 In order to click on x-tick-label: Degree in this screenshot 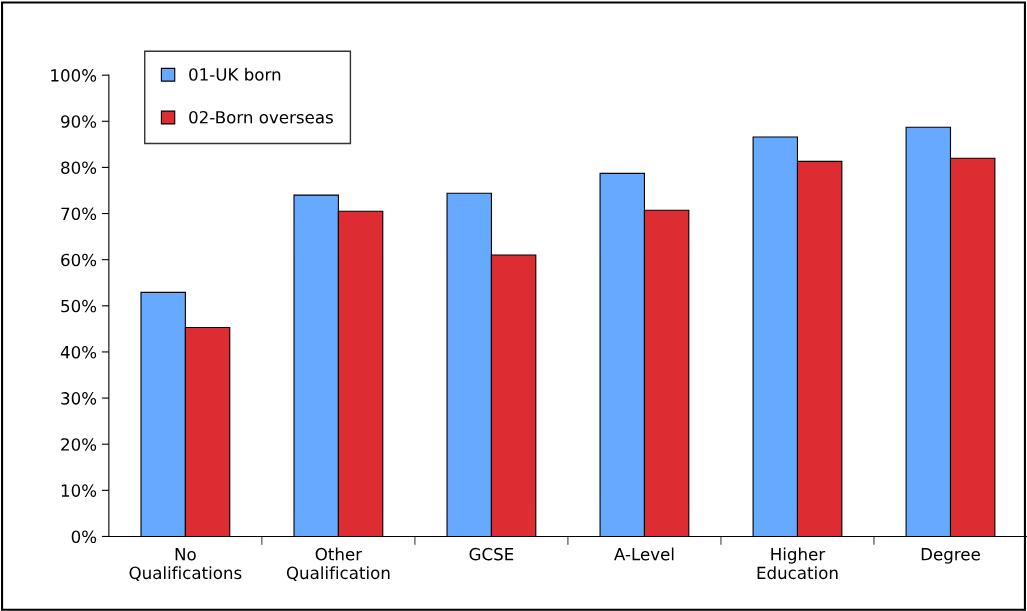, I will do `click(950, 556)`.